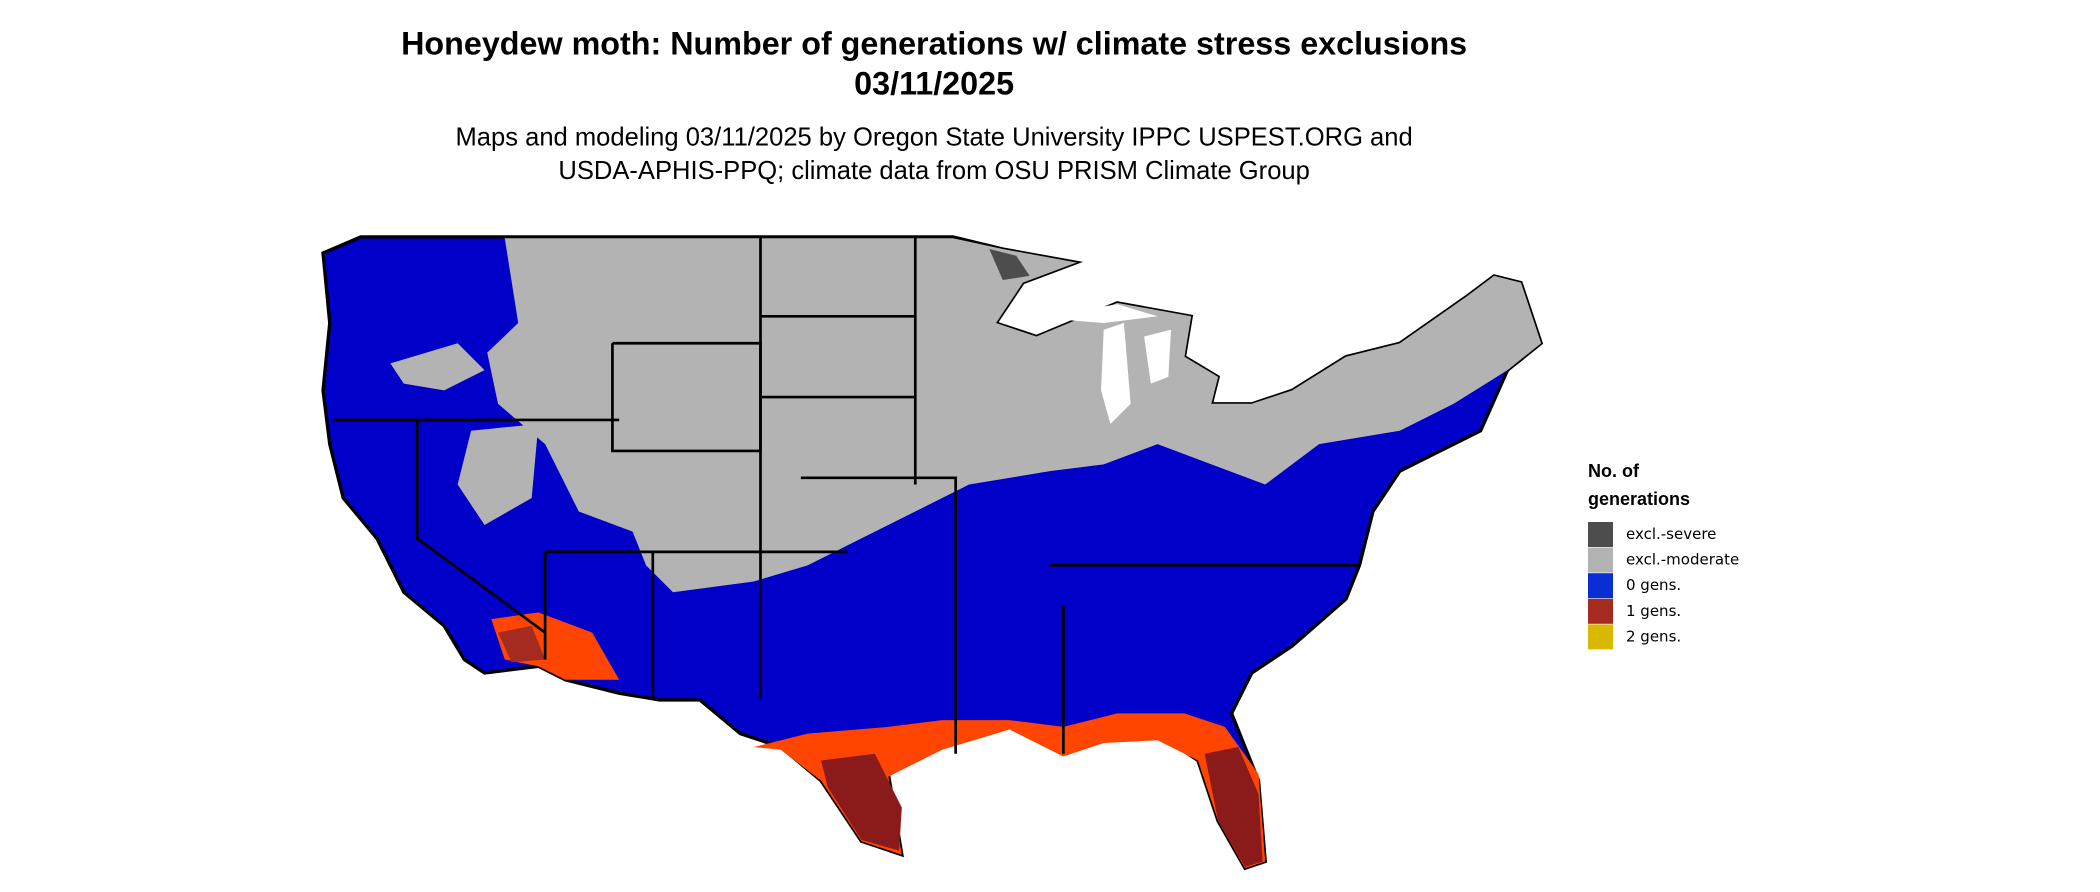 This screenshot has width=2100, height=892. I want to click on title: 03/11/2025, so click(934, 84).